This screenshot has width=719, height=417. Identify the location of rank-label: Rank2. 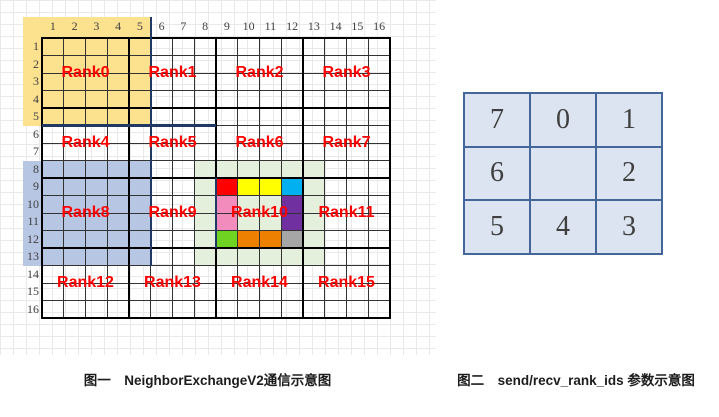
(259, 72).